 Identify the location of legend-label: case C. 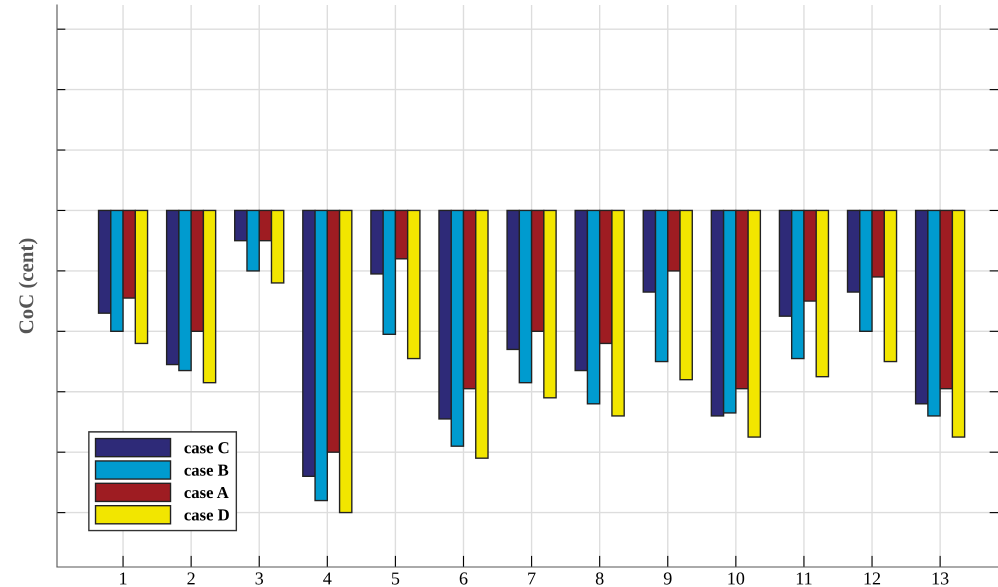
(206, 448).